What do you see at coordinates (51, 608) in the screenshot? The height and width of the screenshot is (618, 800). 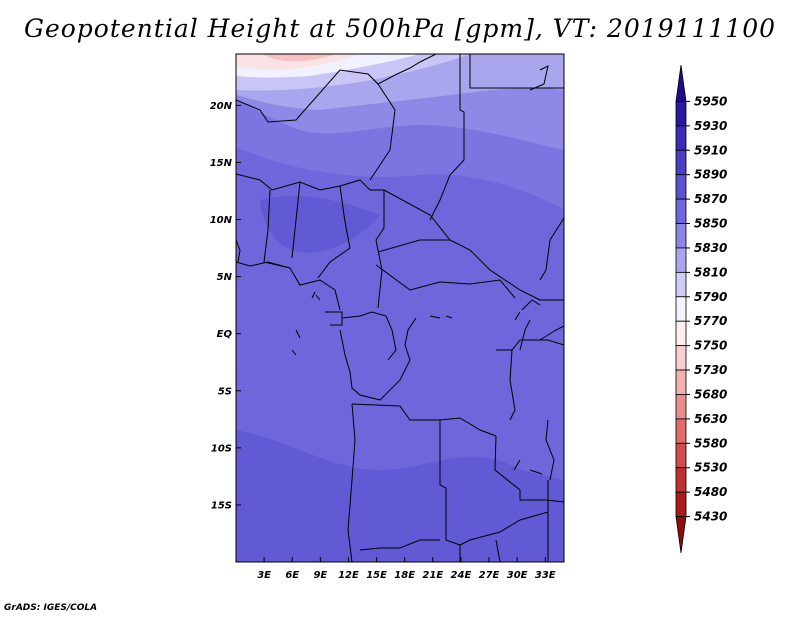 I see `credit-text: GrADS: IGES/COLA` at bounding box center [51, 608].